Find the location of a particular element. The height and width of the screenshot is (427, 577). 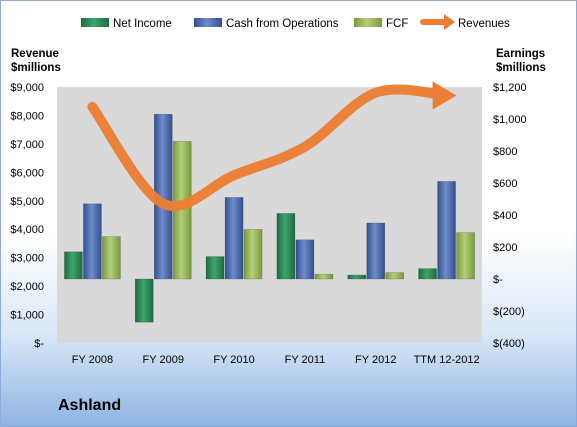

left-tick-label: $5,000 is located at coordinates (27, 202).